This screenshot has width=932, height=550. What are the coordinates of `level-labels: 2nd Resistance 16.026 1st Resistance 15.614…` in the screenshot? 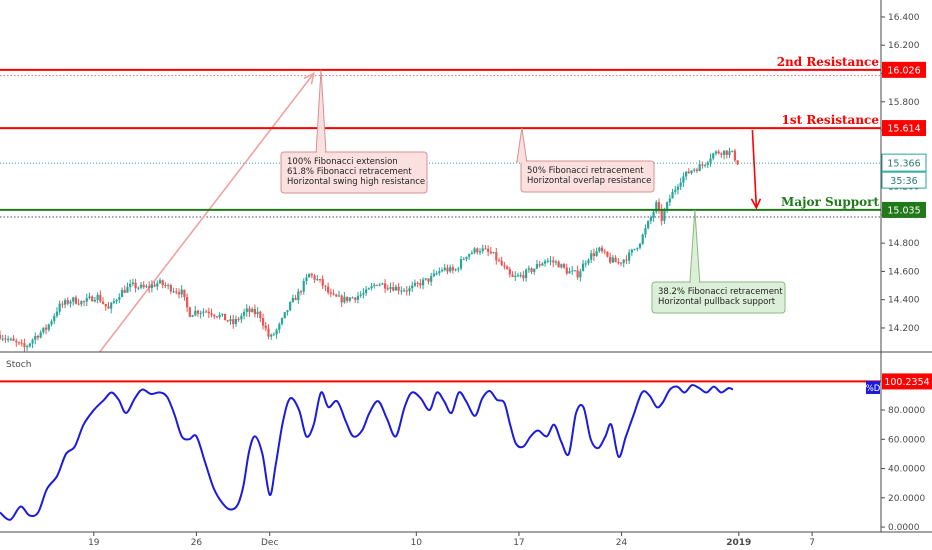 It's located at (852, 136).